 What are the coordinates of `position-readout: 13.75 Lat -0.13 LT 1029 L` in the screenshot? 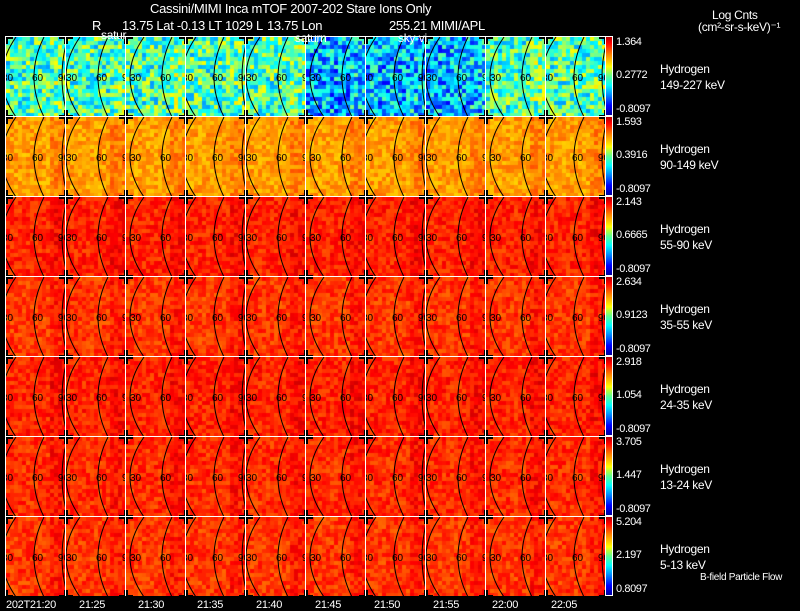 It's located at (192, 25).